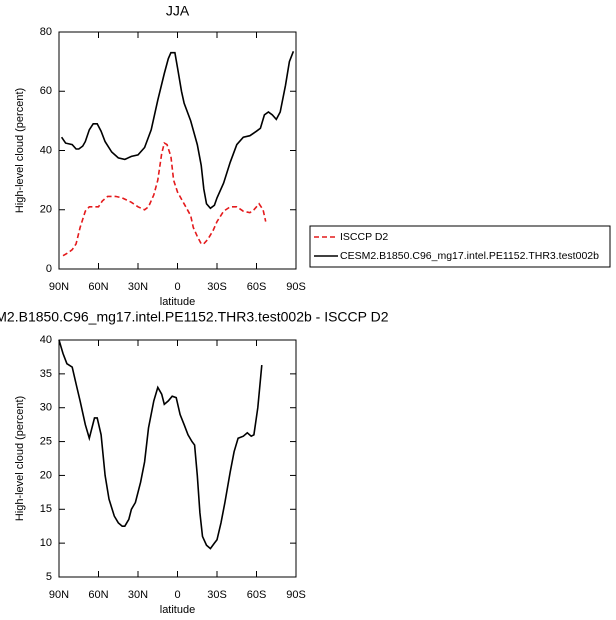 The width and height of the screenshot is (616, 620). I want to click on y-tick-label: 15, so click(46, 509).